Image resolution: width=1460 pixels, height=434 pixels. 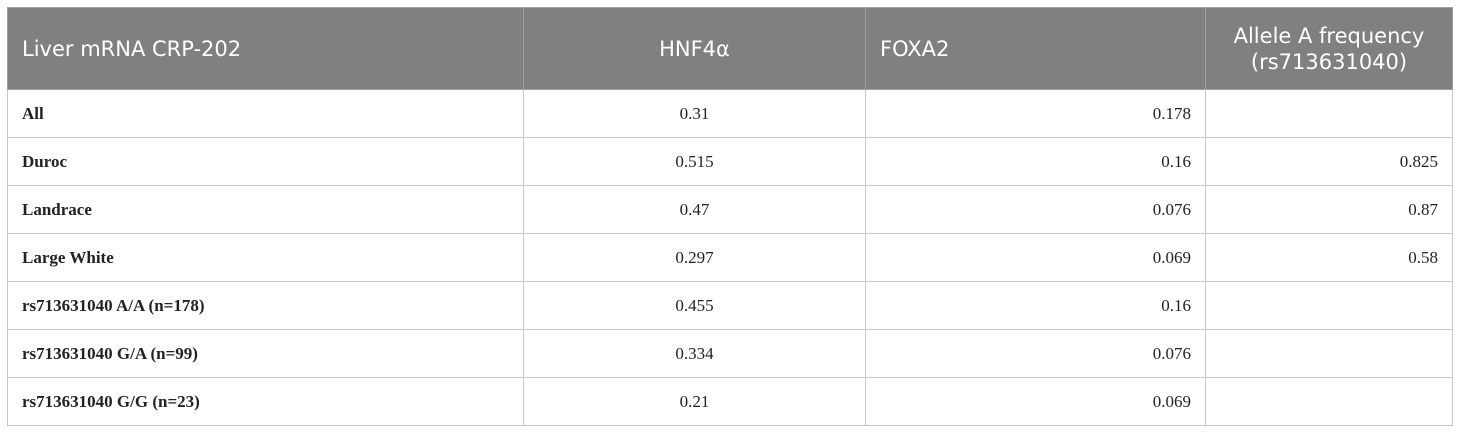 What do you see at coordinates (1329, 209) in the screenshot?
I see `value-cell: 0.87` at bounding box center [1329, 209].